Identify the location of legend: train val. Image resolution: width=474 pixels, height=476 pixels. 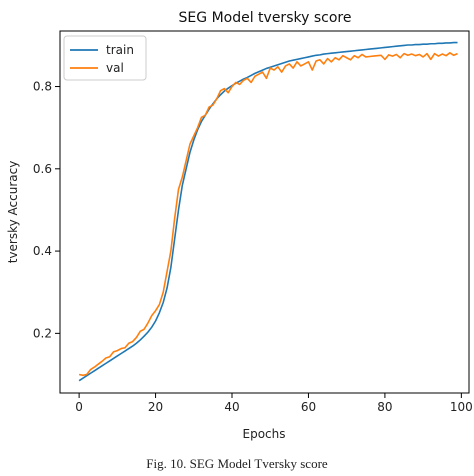
(105, 58).